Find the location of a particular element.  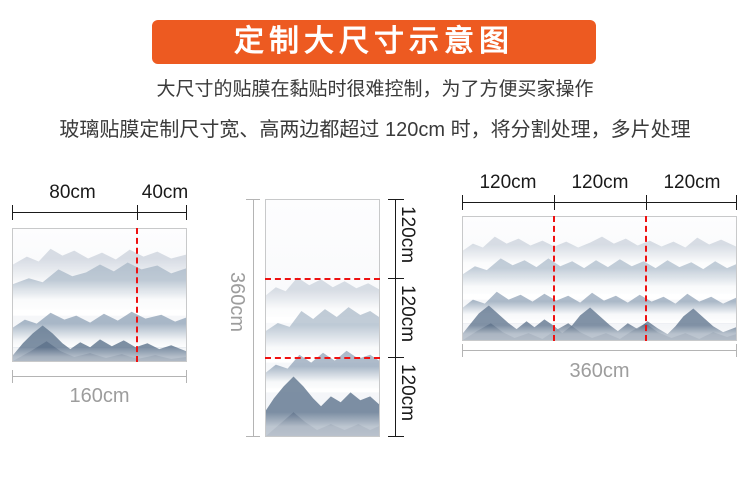

left-diagram-tick-end is located at coordinates (186, 212).